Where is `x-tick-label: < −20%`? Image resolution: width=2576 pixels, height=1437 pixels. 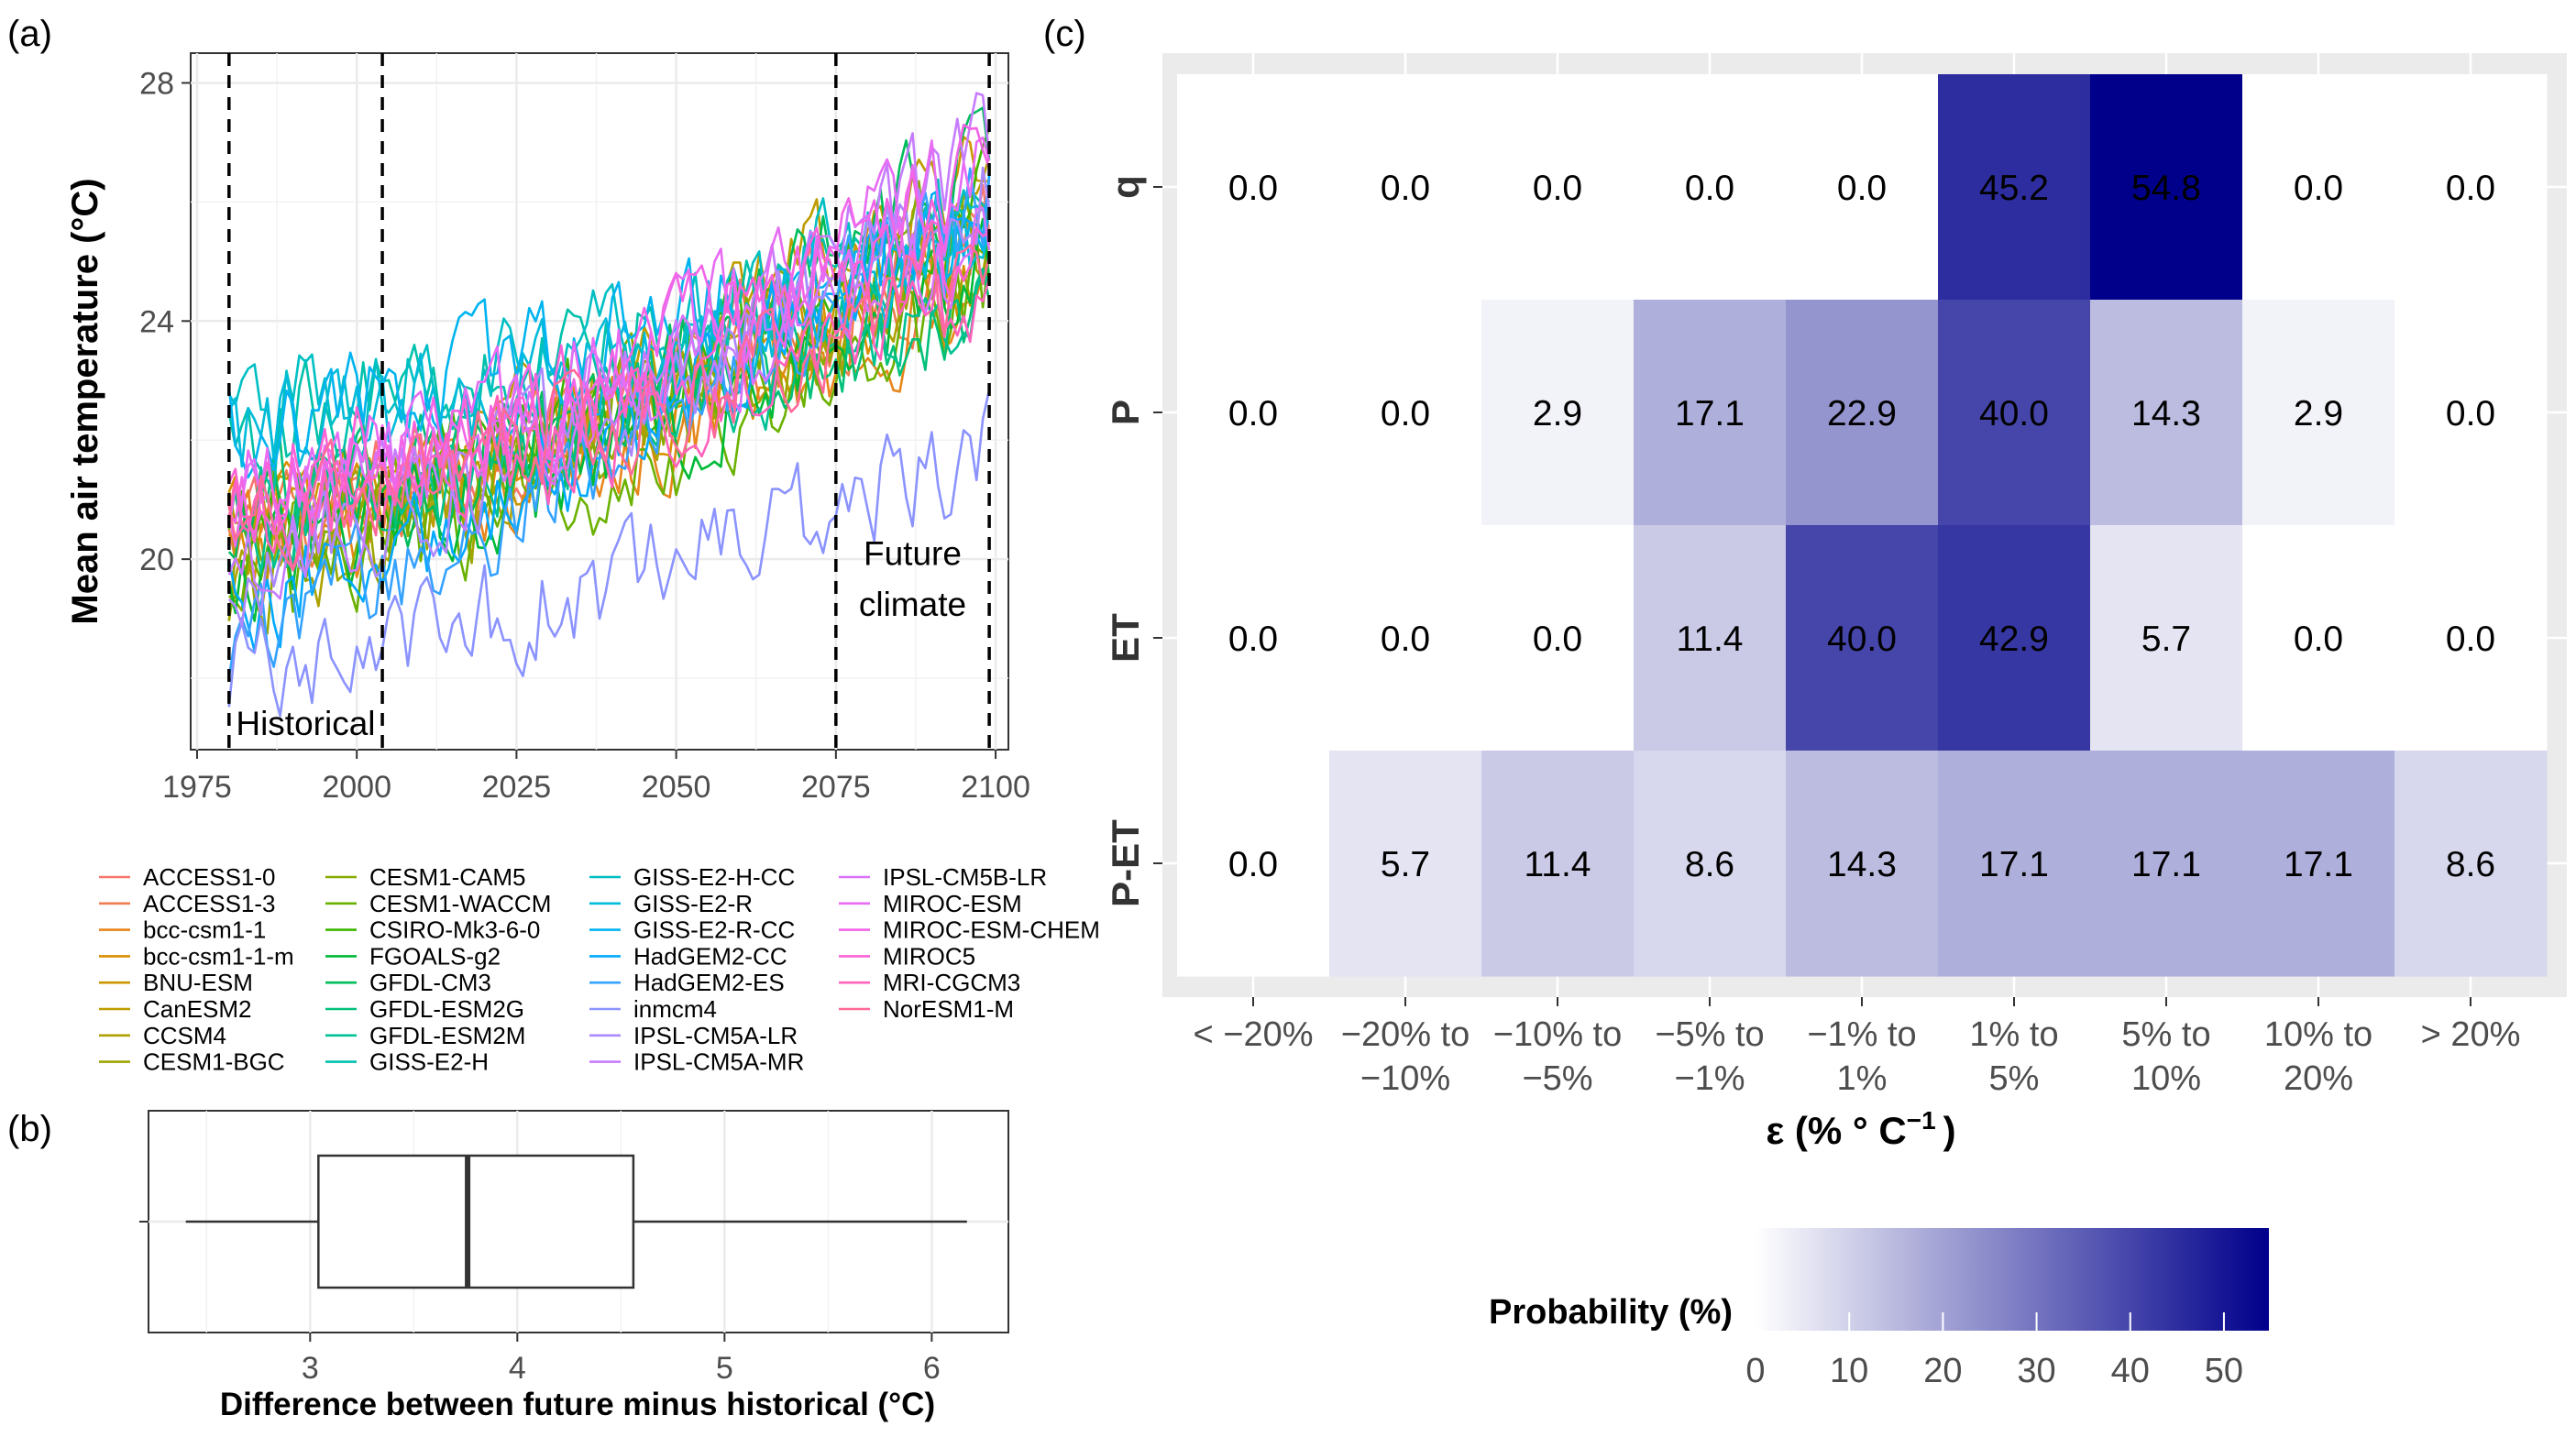 x-tick-label: < −20% is located at coordinates (1254, 1034).